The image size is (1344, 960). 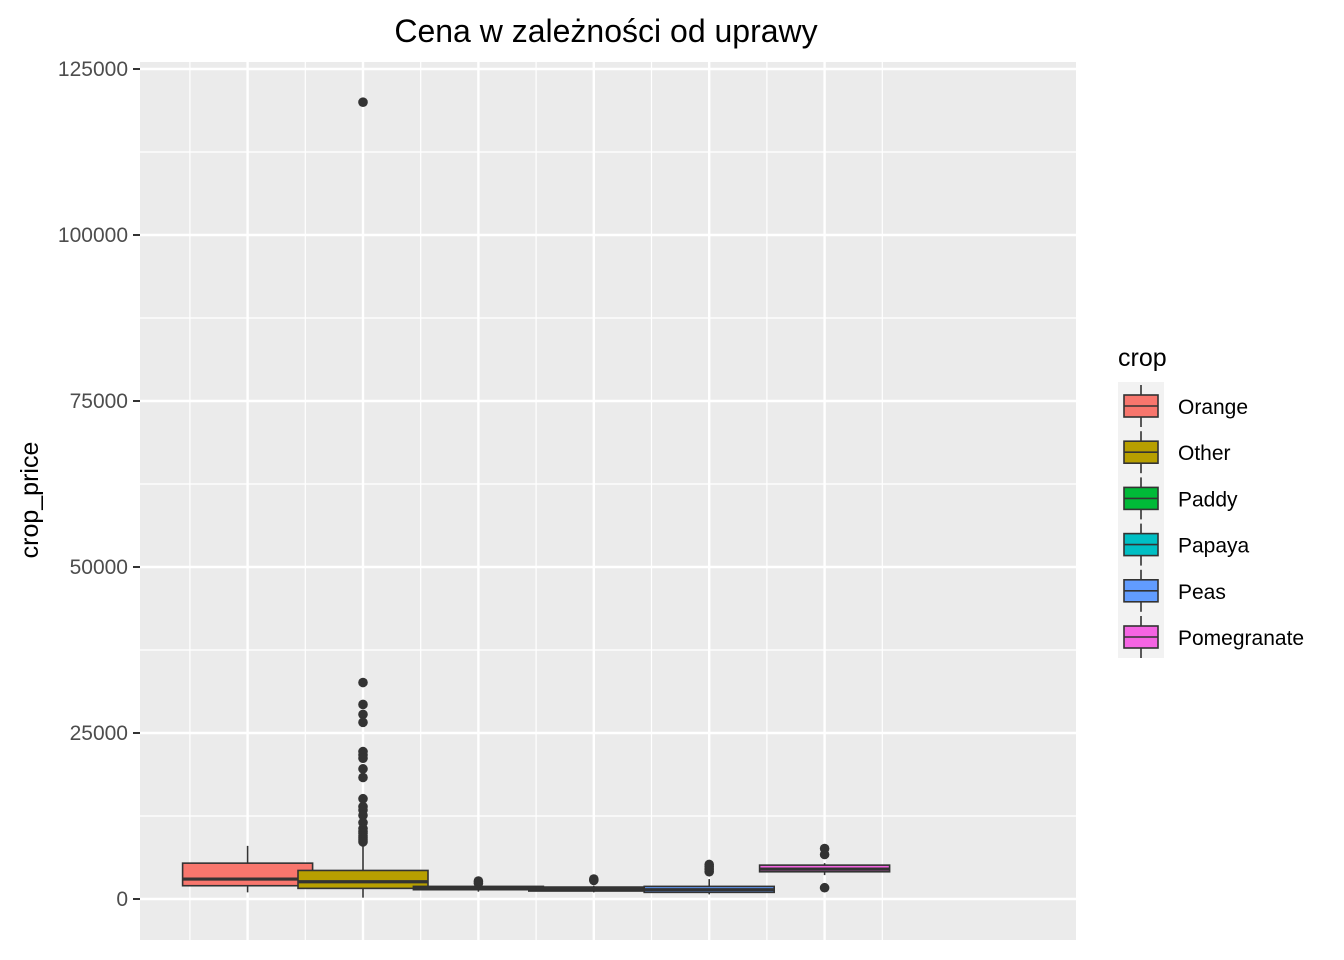 What do you see at coordinates (1208, 499) in the screenshot?
I see `legend-label: Paddy` at bounding box center [1208, 499].